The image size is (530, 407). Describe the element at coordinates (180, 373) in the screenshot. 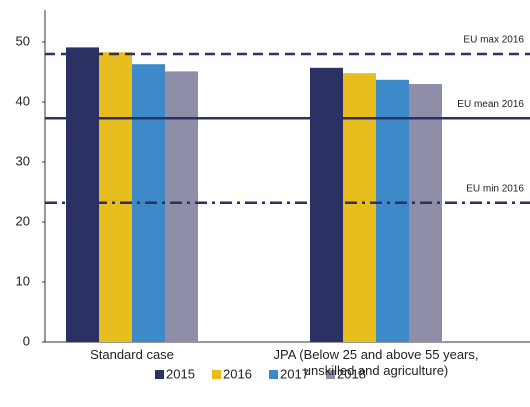

I see `legend-label: 2015` at that location.